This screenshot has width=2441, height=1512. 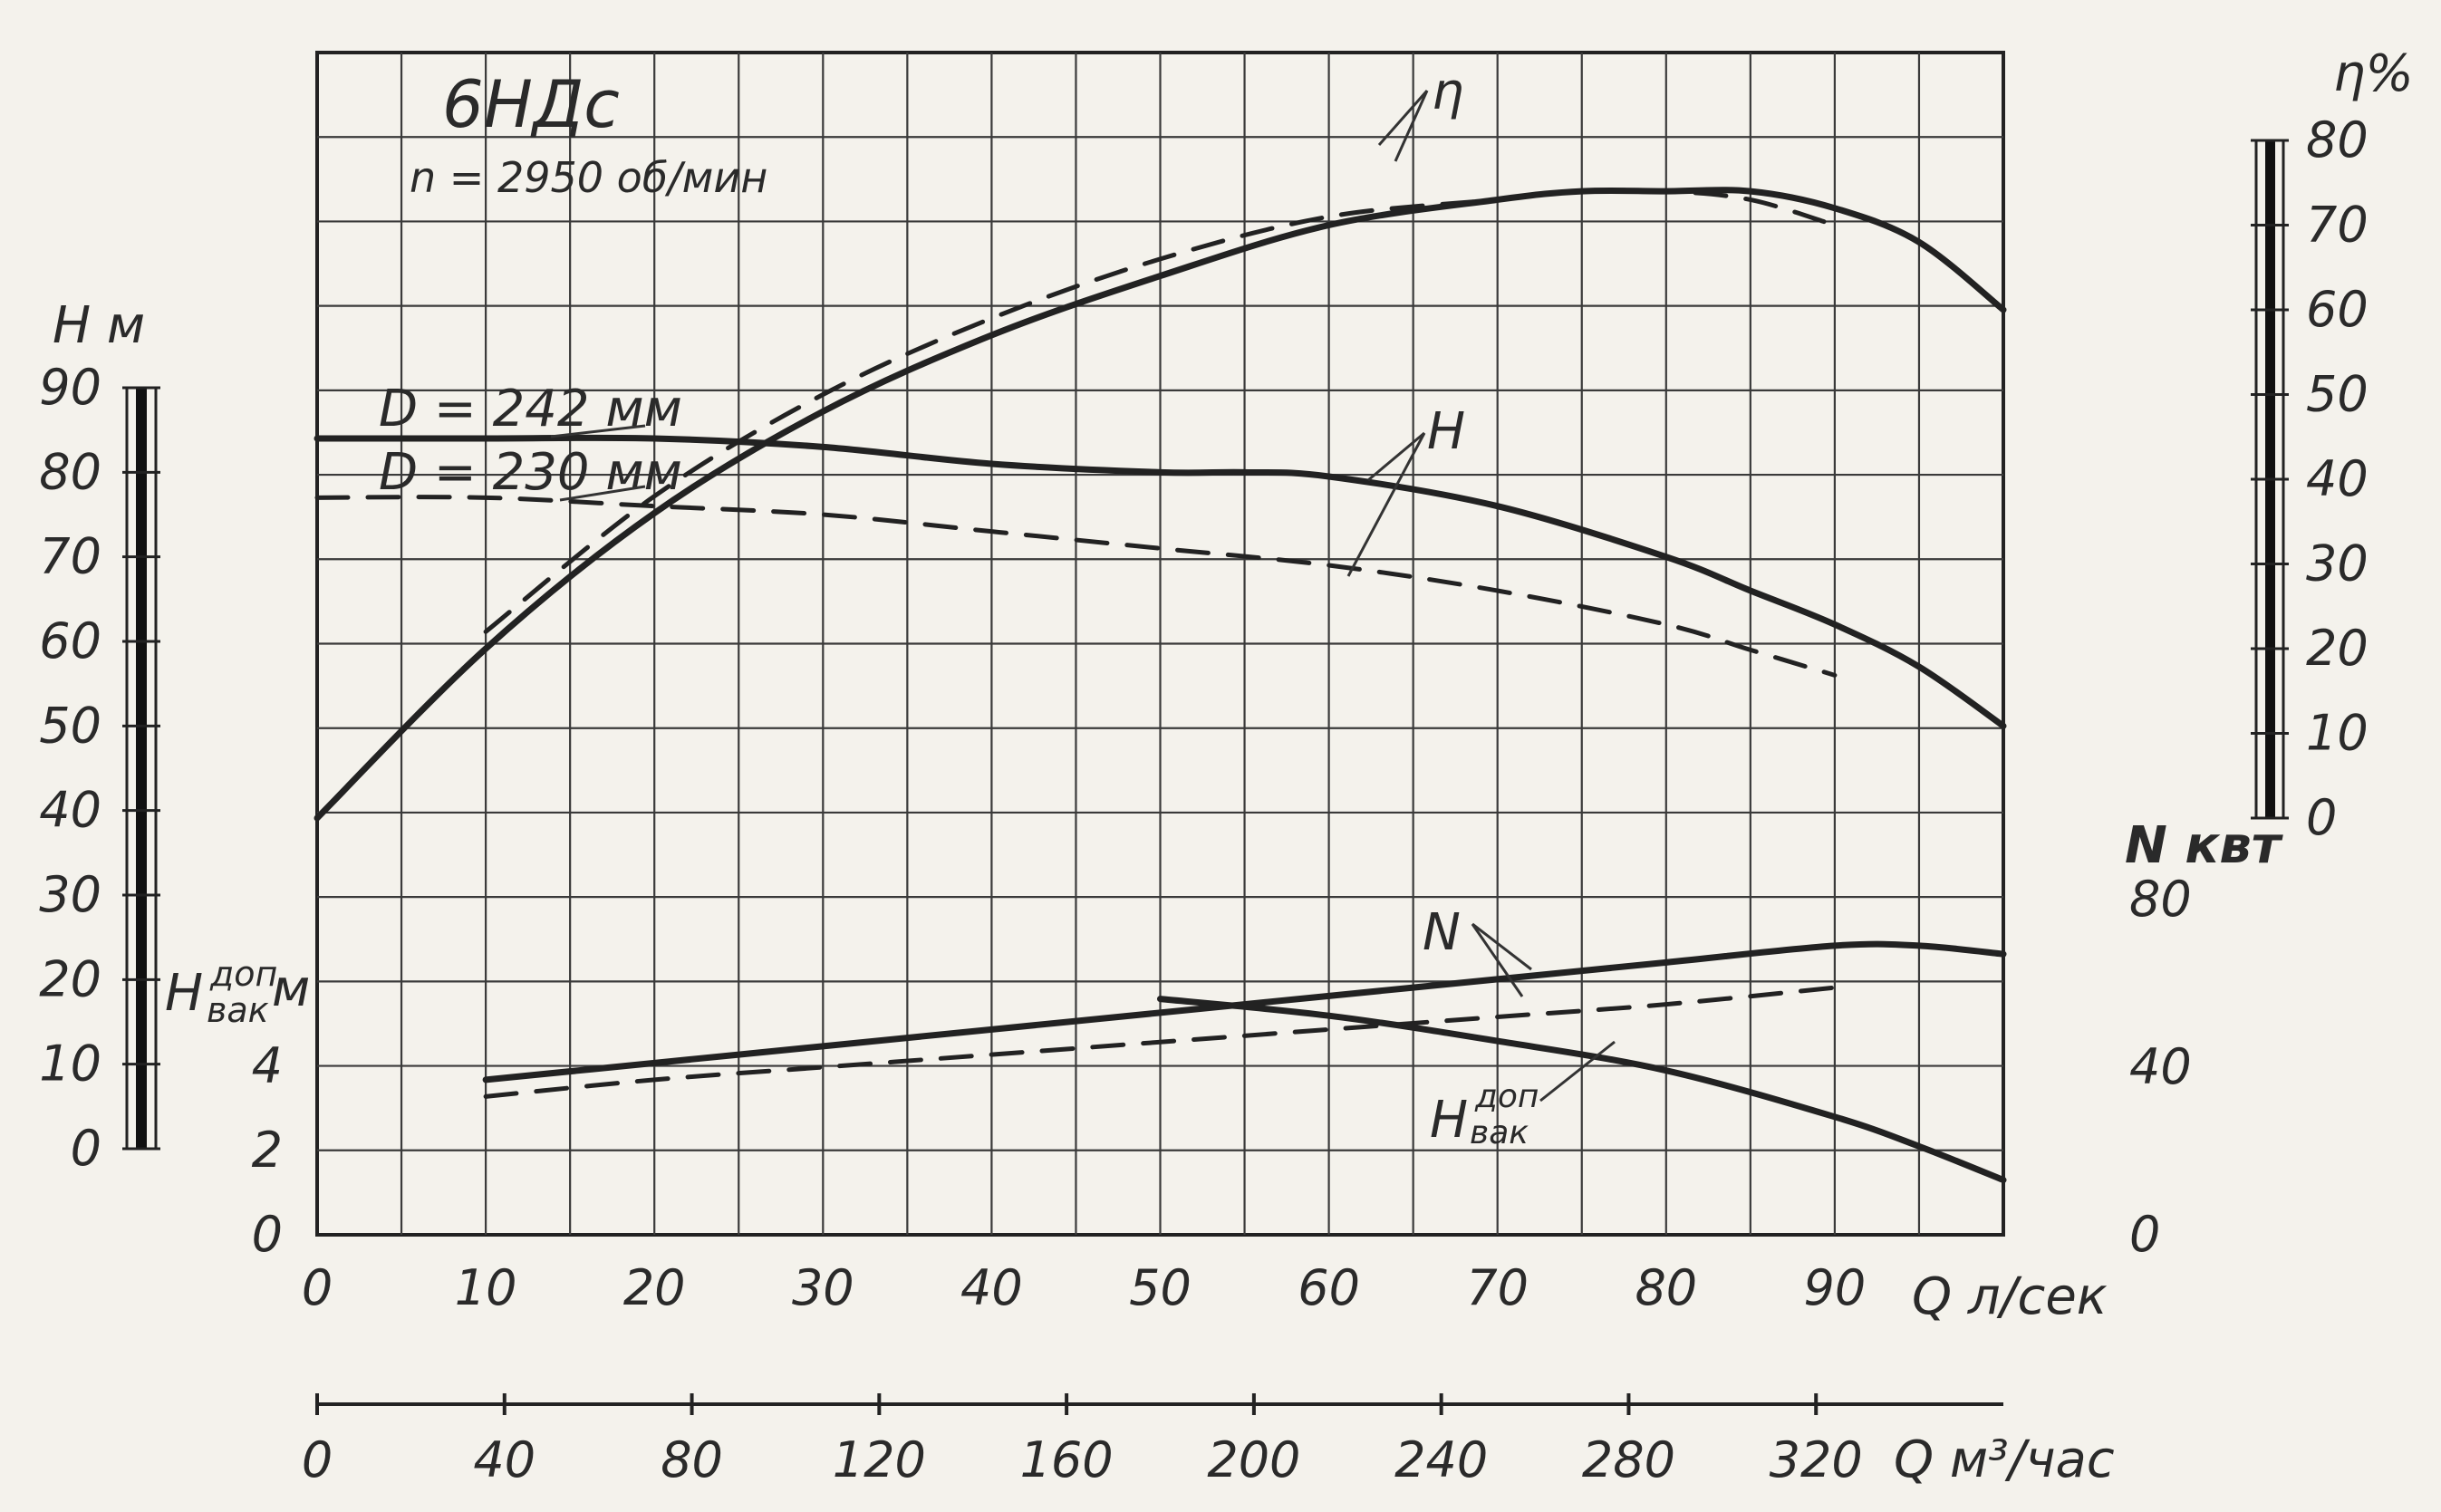 I want to click on hvac-axis-label: H доп вак м, so click(x=237, y=992).